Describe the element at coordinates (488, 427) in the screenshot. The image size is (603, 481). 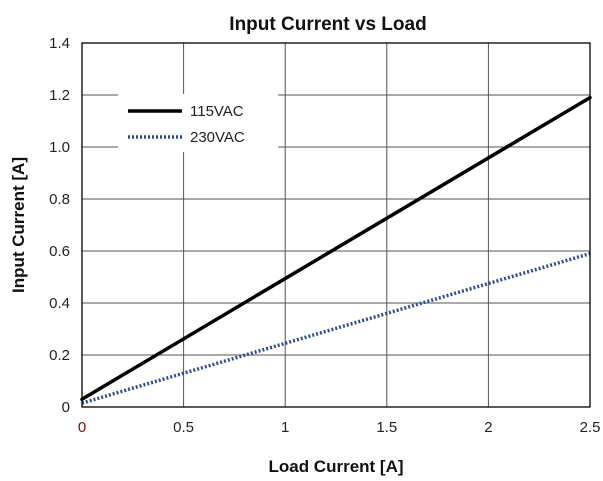
I see `x-tick-label: 2` at that location.